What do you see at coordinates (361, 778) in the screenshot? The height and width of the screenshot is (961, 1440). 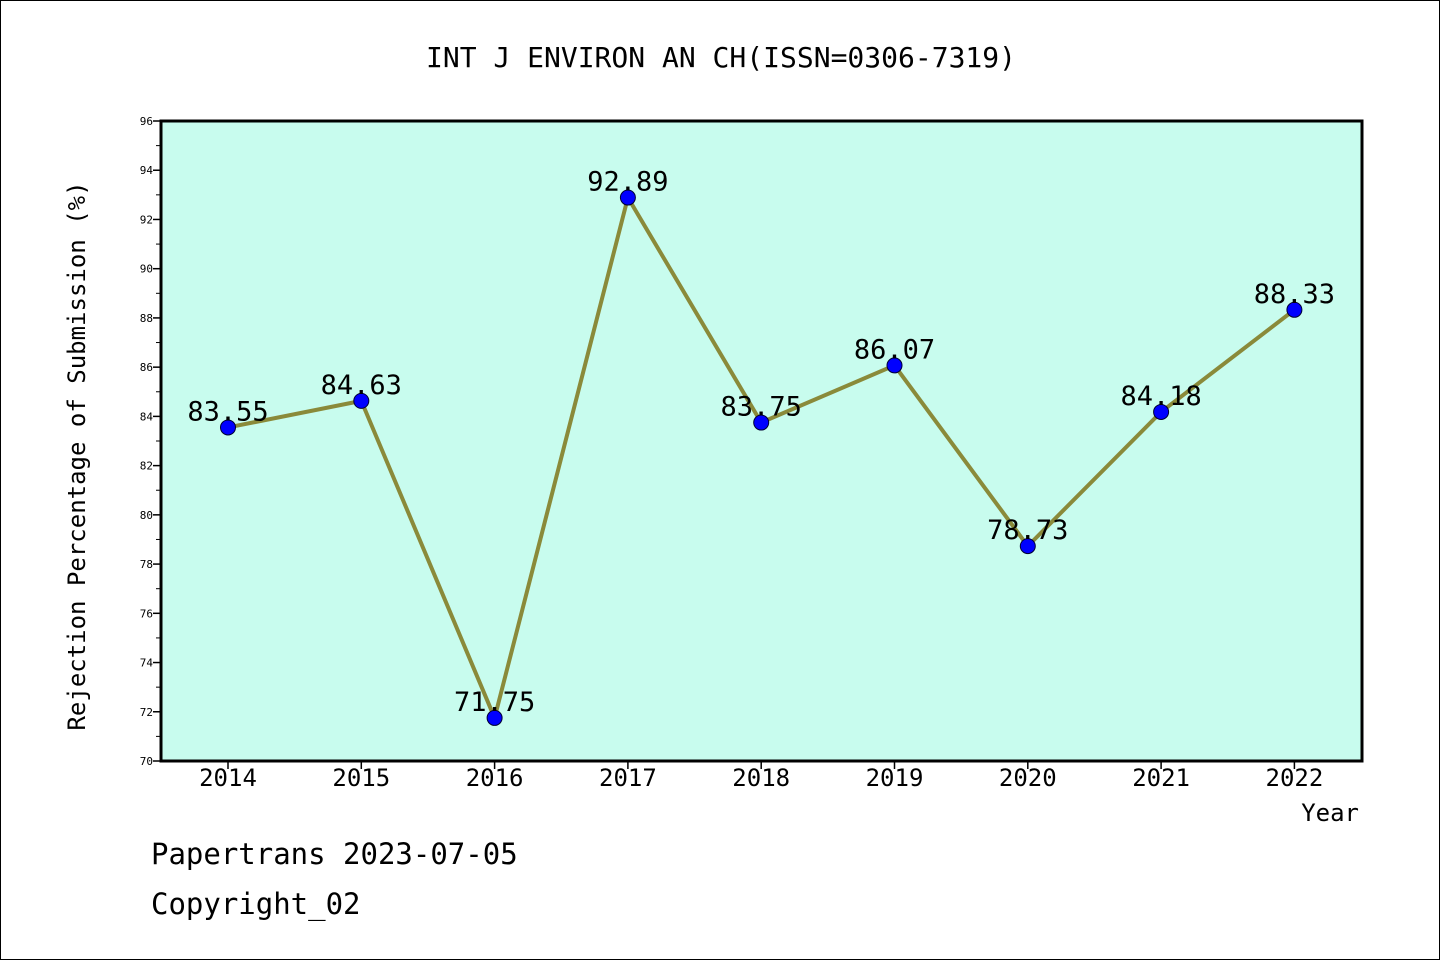 I see `x-tick-label: 2015` at bounding box center [361, 778].